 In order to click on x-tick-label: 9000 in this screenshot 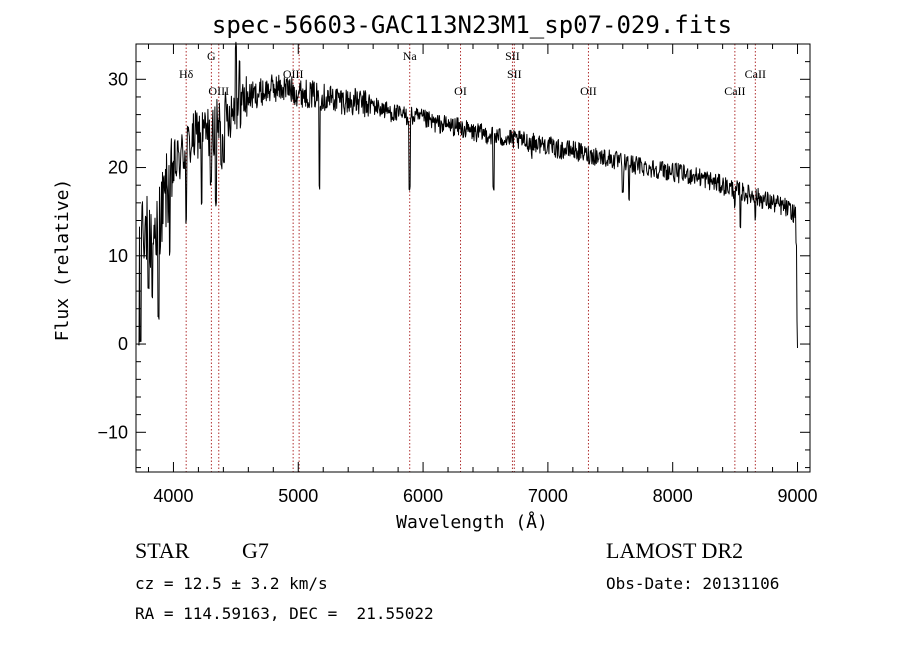, I will do `click(797, 496)`.